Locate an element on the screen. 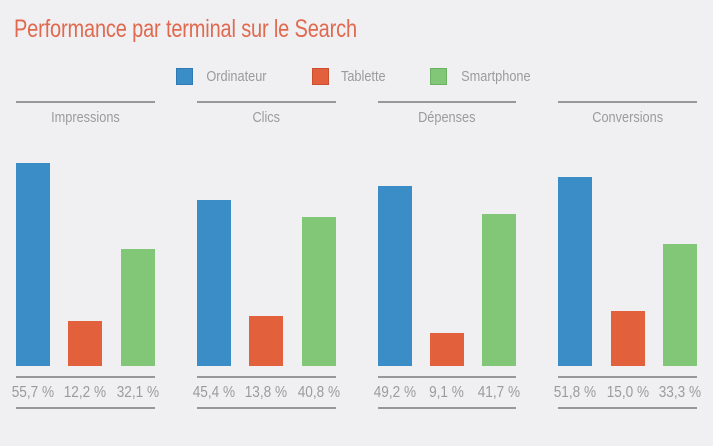 This screenshot has height=446, width=713. legend-item-ordinateur: Ordinateur is located at coordinates (224, 76).